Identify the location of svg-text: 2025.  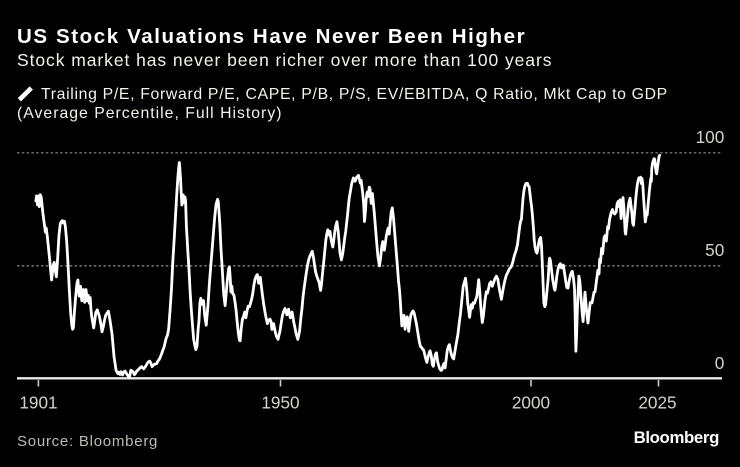
(657, 402).